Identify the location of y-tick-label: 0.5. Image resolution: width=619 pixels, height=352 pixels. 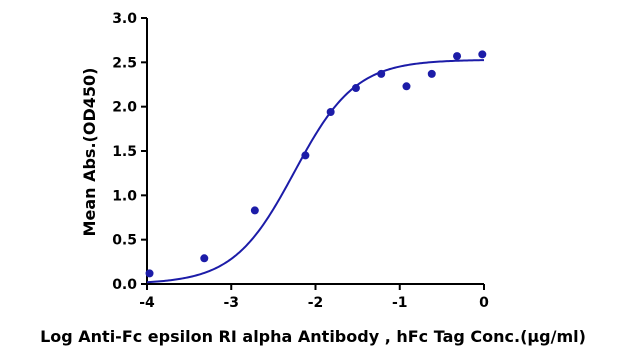
(124, 241).